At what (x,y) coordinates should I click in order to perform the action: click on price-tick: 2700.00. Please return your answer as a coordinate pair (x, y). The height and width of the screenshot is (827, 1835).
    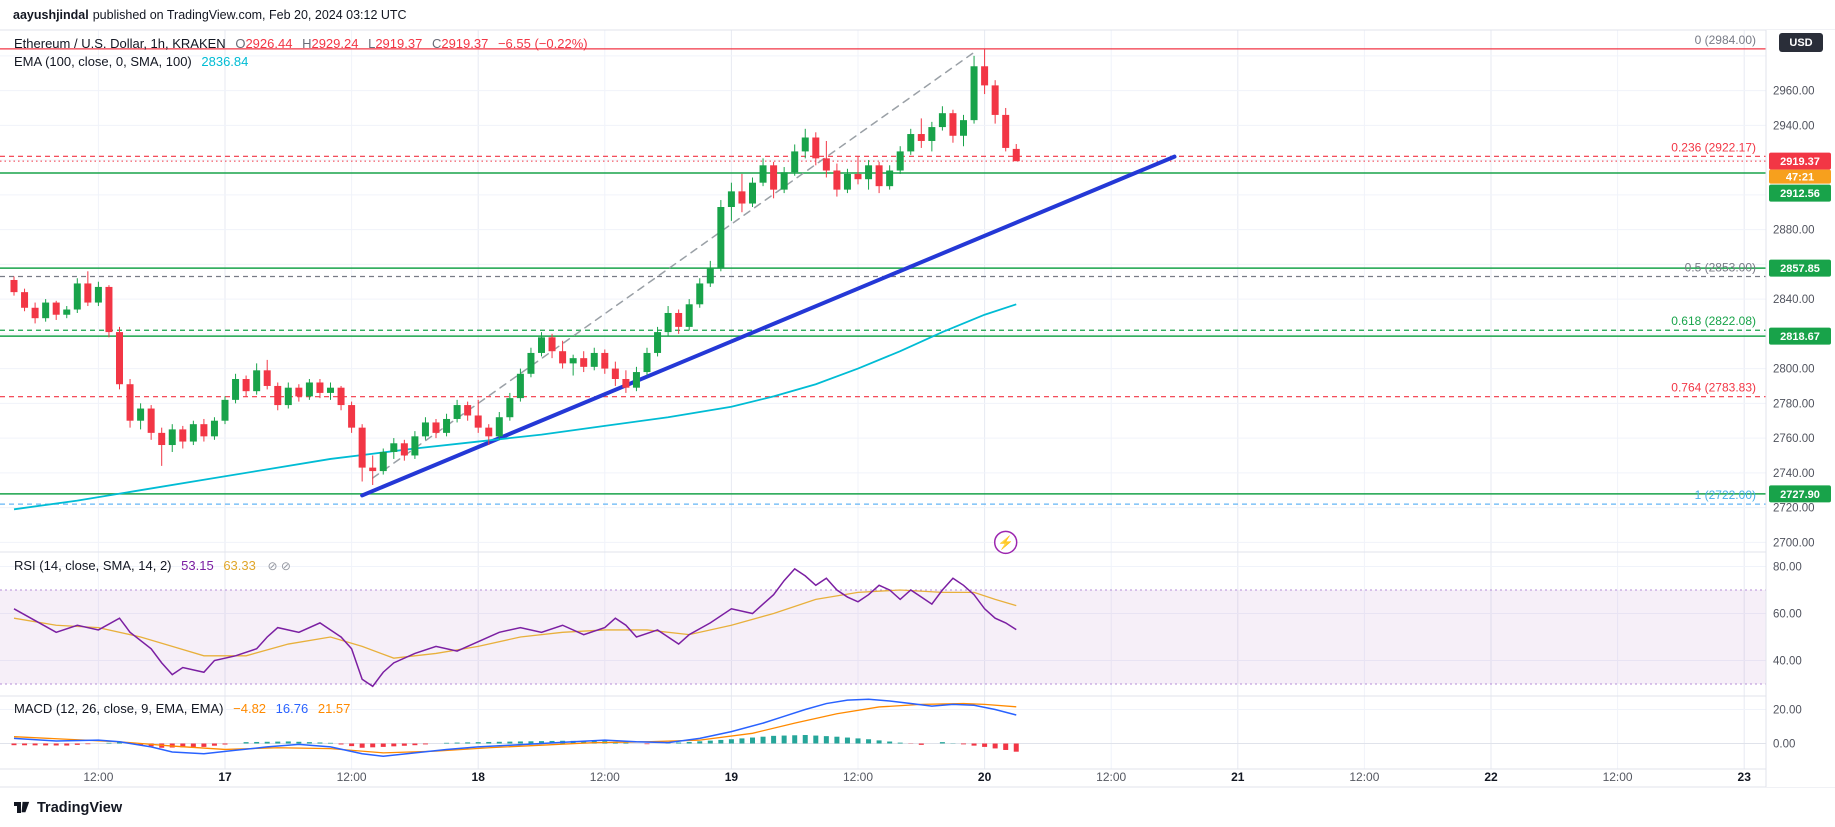
    Looking at the image, I should click on (1794, 543).